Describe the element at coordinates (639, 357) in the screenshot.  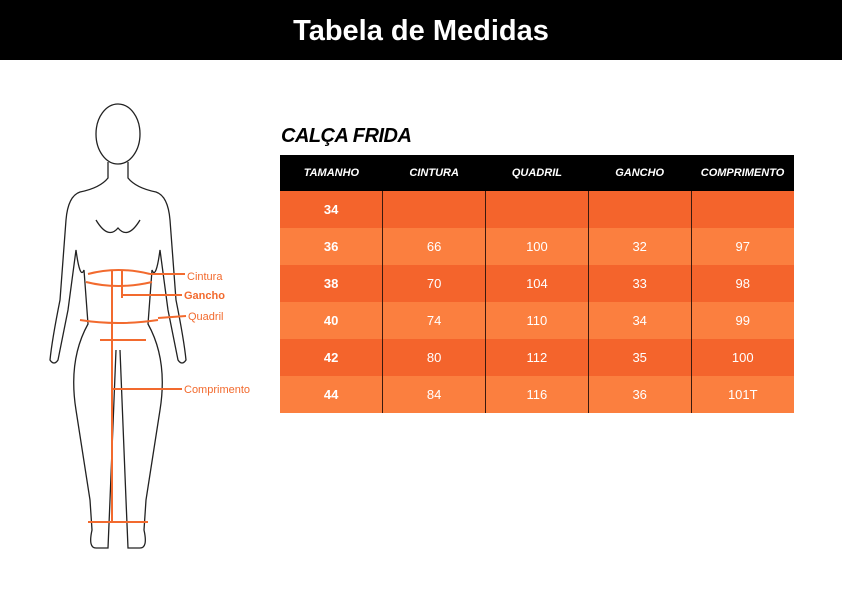
I see `table-cell: 35` at that location.